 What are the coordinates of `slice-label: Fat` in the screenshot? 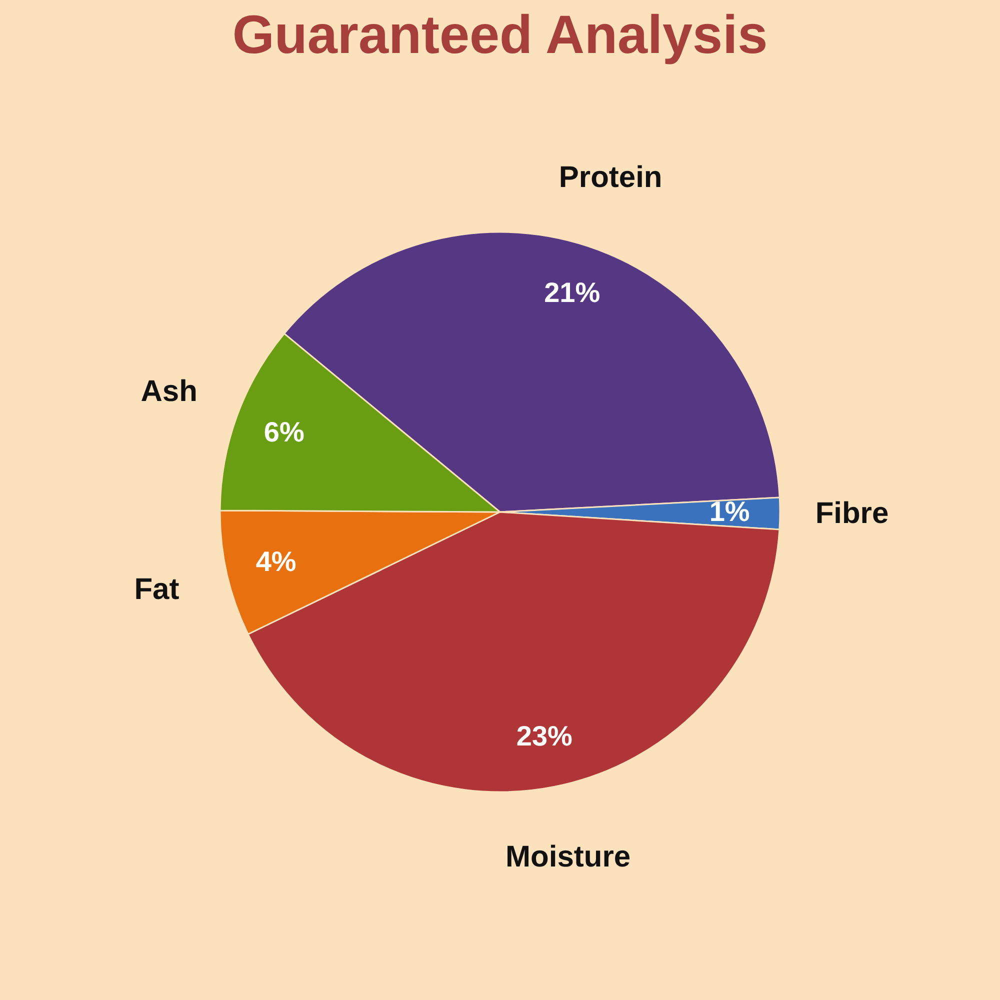 It's located at (157, 589).